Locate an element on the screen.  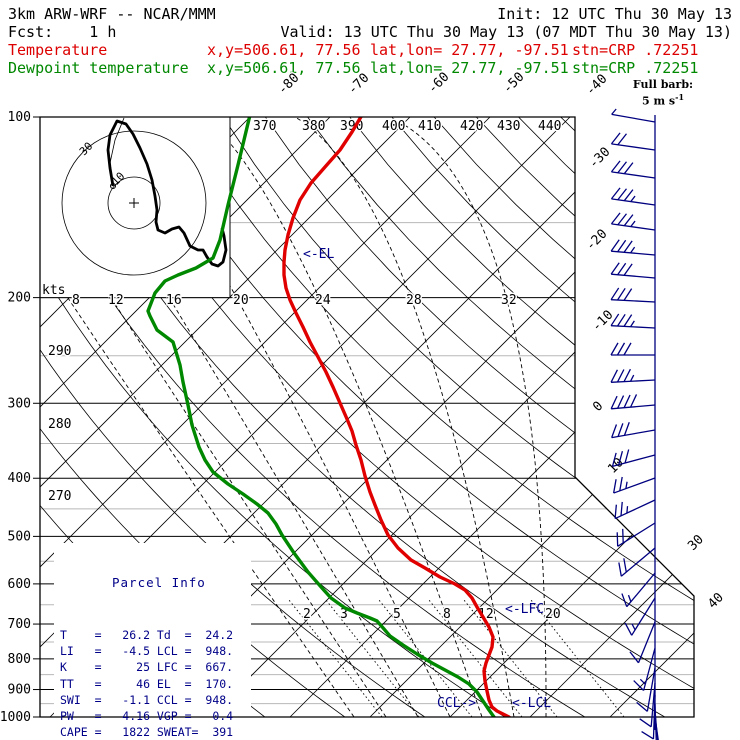
moist-adiabat-label: 24 is located at coordinates (323, 300).